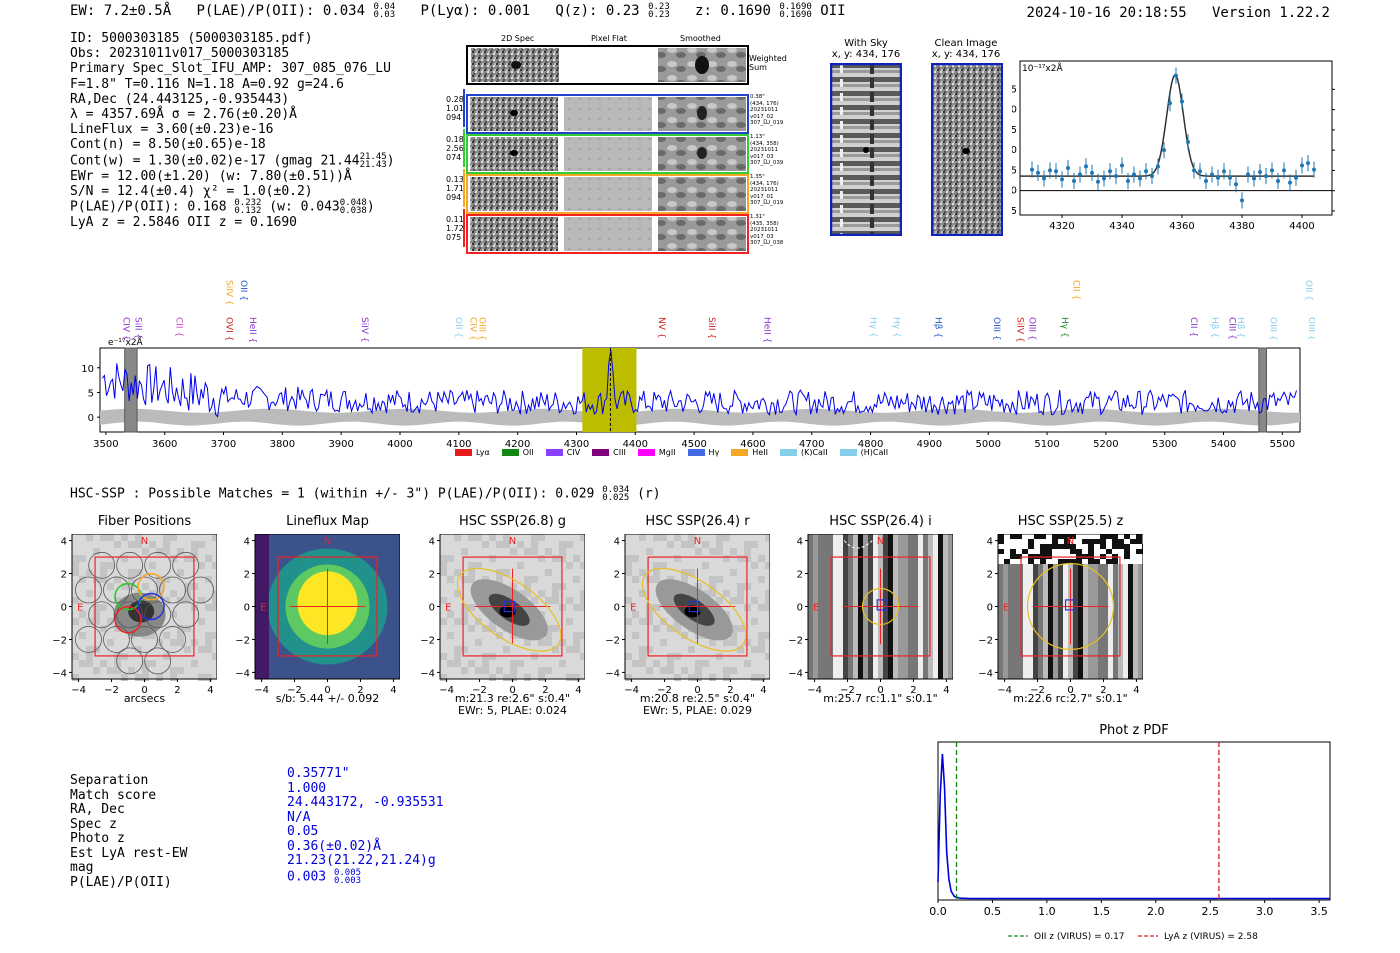 The image size is (1400, 953). What do you see at coordinates (703, 452) in the screenshot?
I see `legend-item: Hγ` at bounding box center [703, 452].